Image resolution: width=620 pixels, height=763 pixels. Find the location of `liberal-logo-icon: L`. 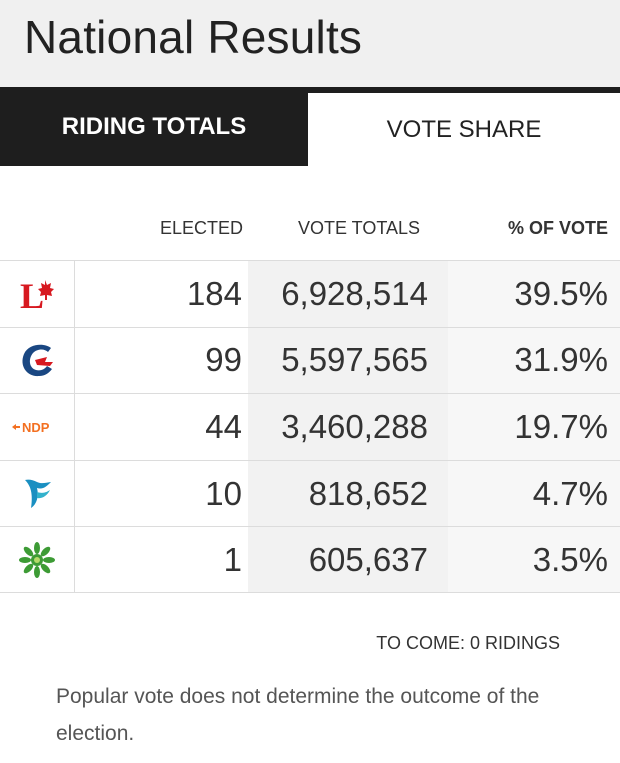

liberal-logo-icon: L is located at coordinates (37, 294).